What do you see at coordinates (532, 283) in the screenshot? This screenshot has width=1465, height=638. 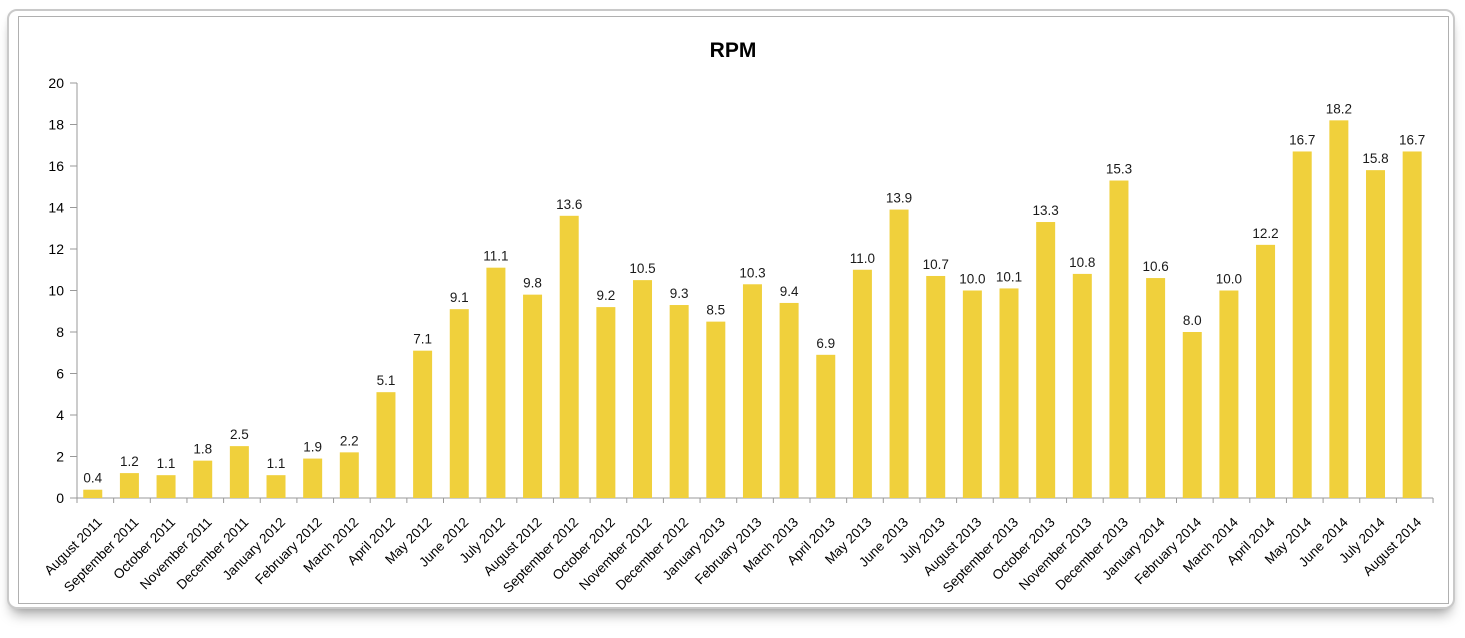 I see `value-label: 9.8` at bounding box center [532, 283].